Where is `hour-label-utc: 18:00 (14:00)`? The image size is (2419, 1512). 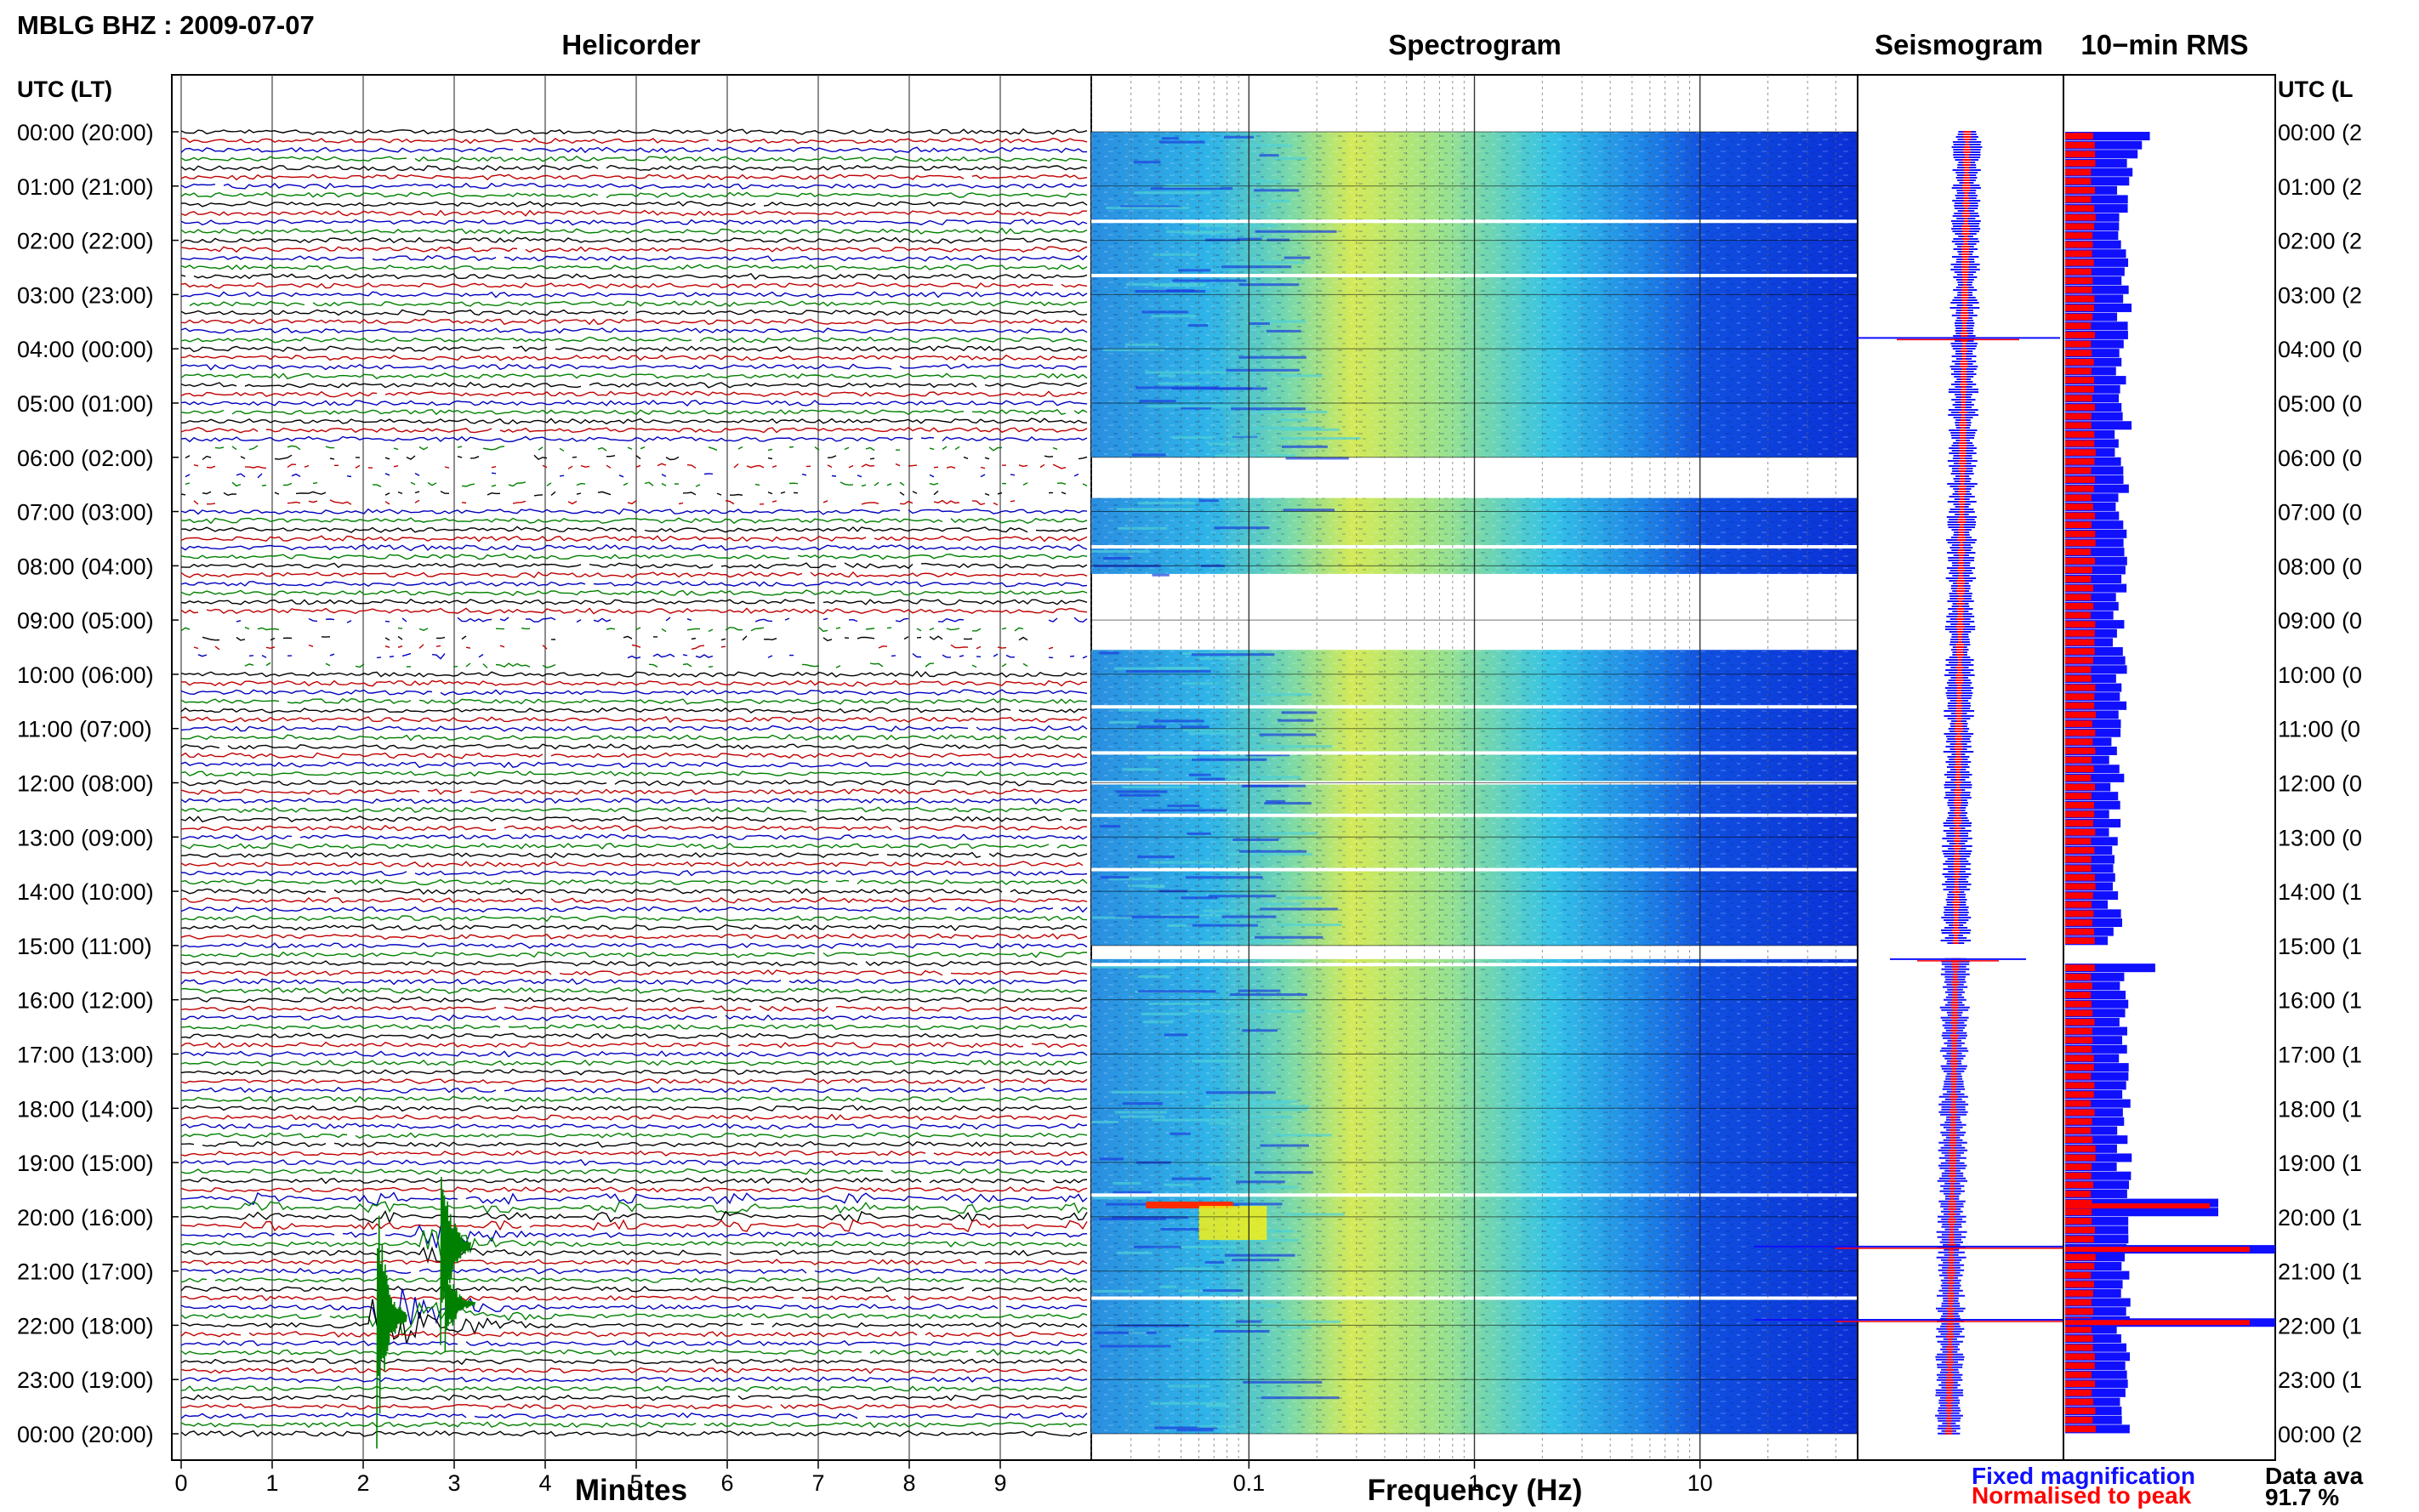 hour-label-utc: 18:00 (14:00) is located at coordinates (85, 1109).